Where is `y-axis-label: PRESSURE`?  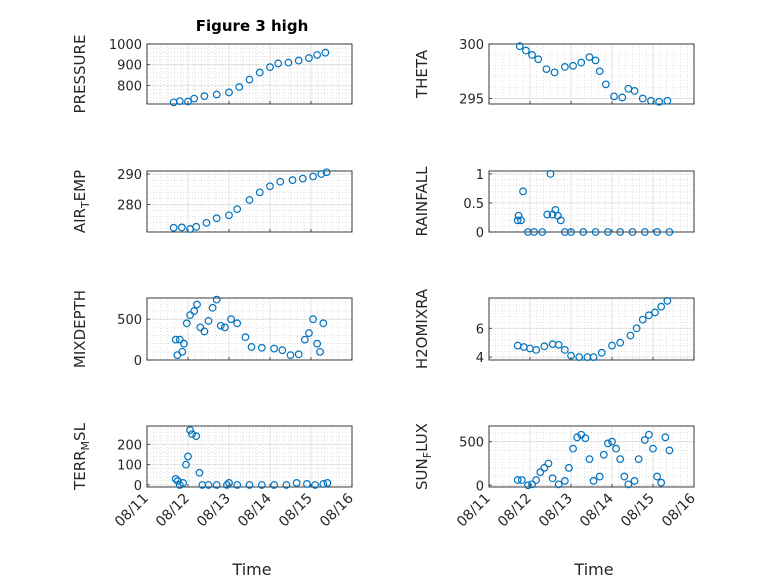 y-axis-label: PRESSURE is located at coordinates (80, 74).